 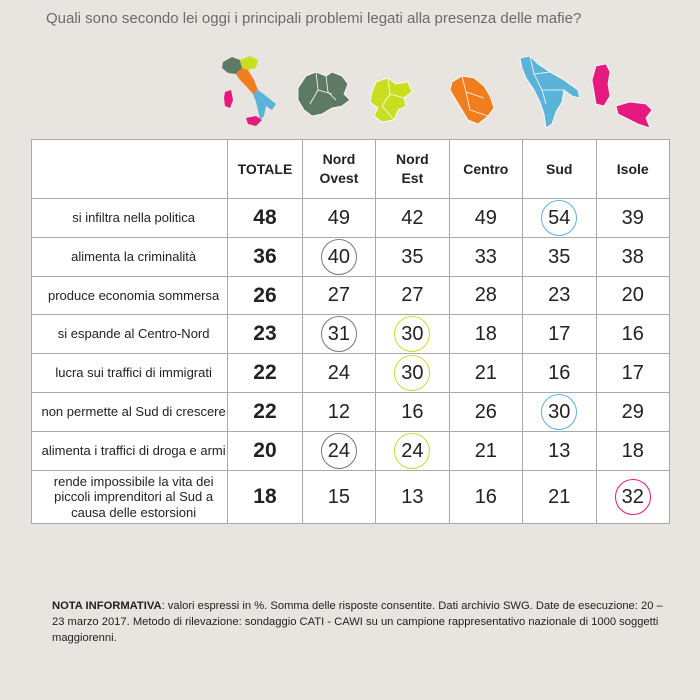 I want to click on total-value-cell: 48, so click(x=265, y=218).